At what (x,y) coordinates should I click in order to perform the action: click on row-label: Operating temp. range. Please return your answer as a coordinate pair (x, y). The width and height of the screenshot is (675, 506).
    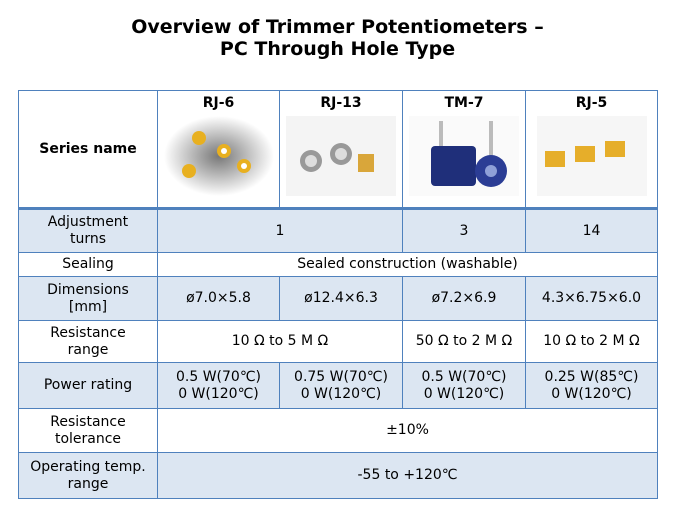
    Looking at the image, I should click on (88, 475).